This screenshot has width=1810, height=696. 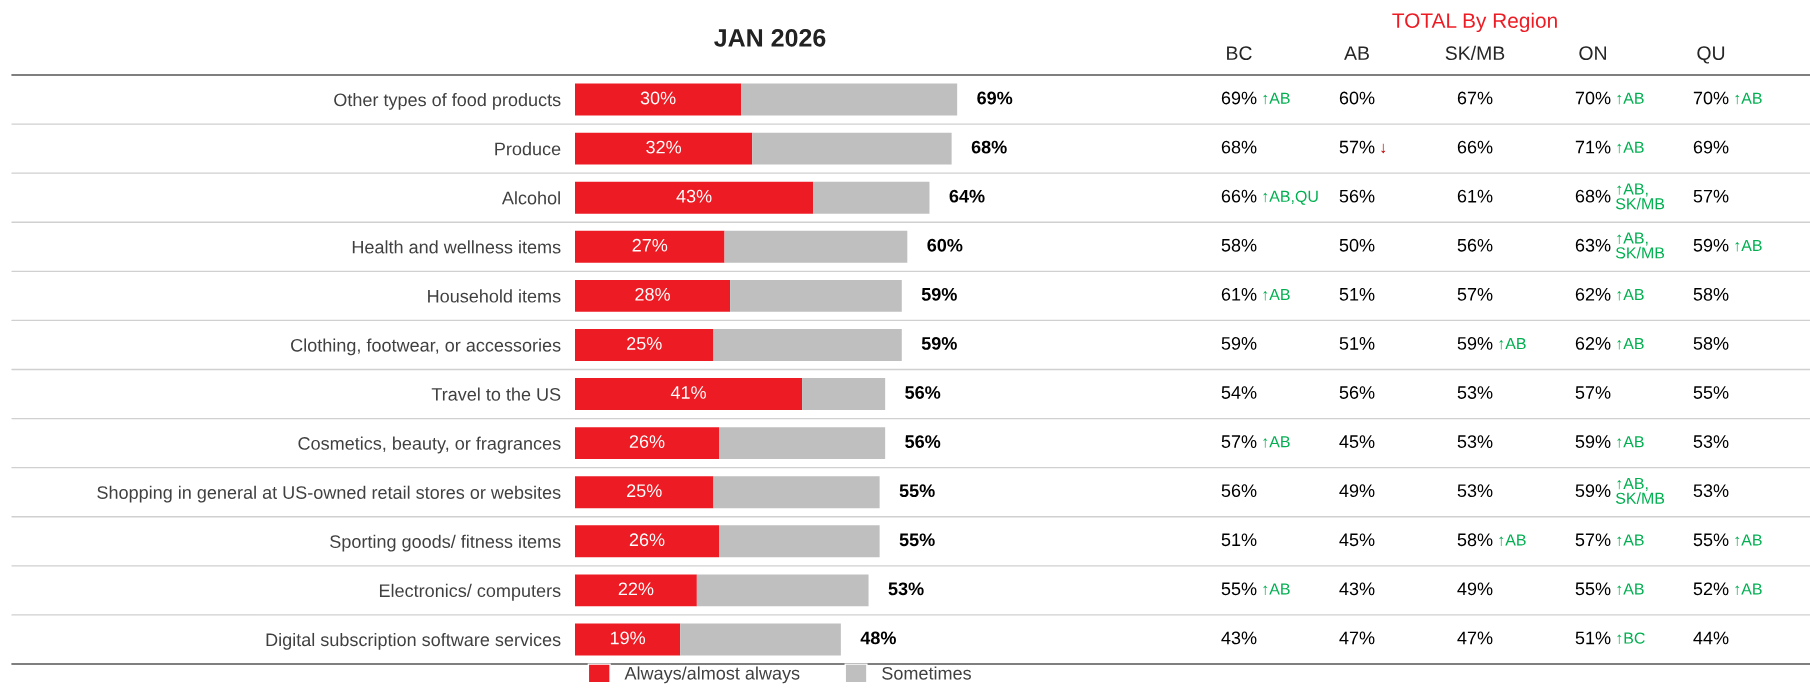 What do you see at coordinates (917, 491) in the screenshot?
I see `total-label: 55%` at bounding box center [917, 491].